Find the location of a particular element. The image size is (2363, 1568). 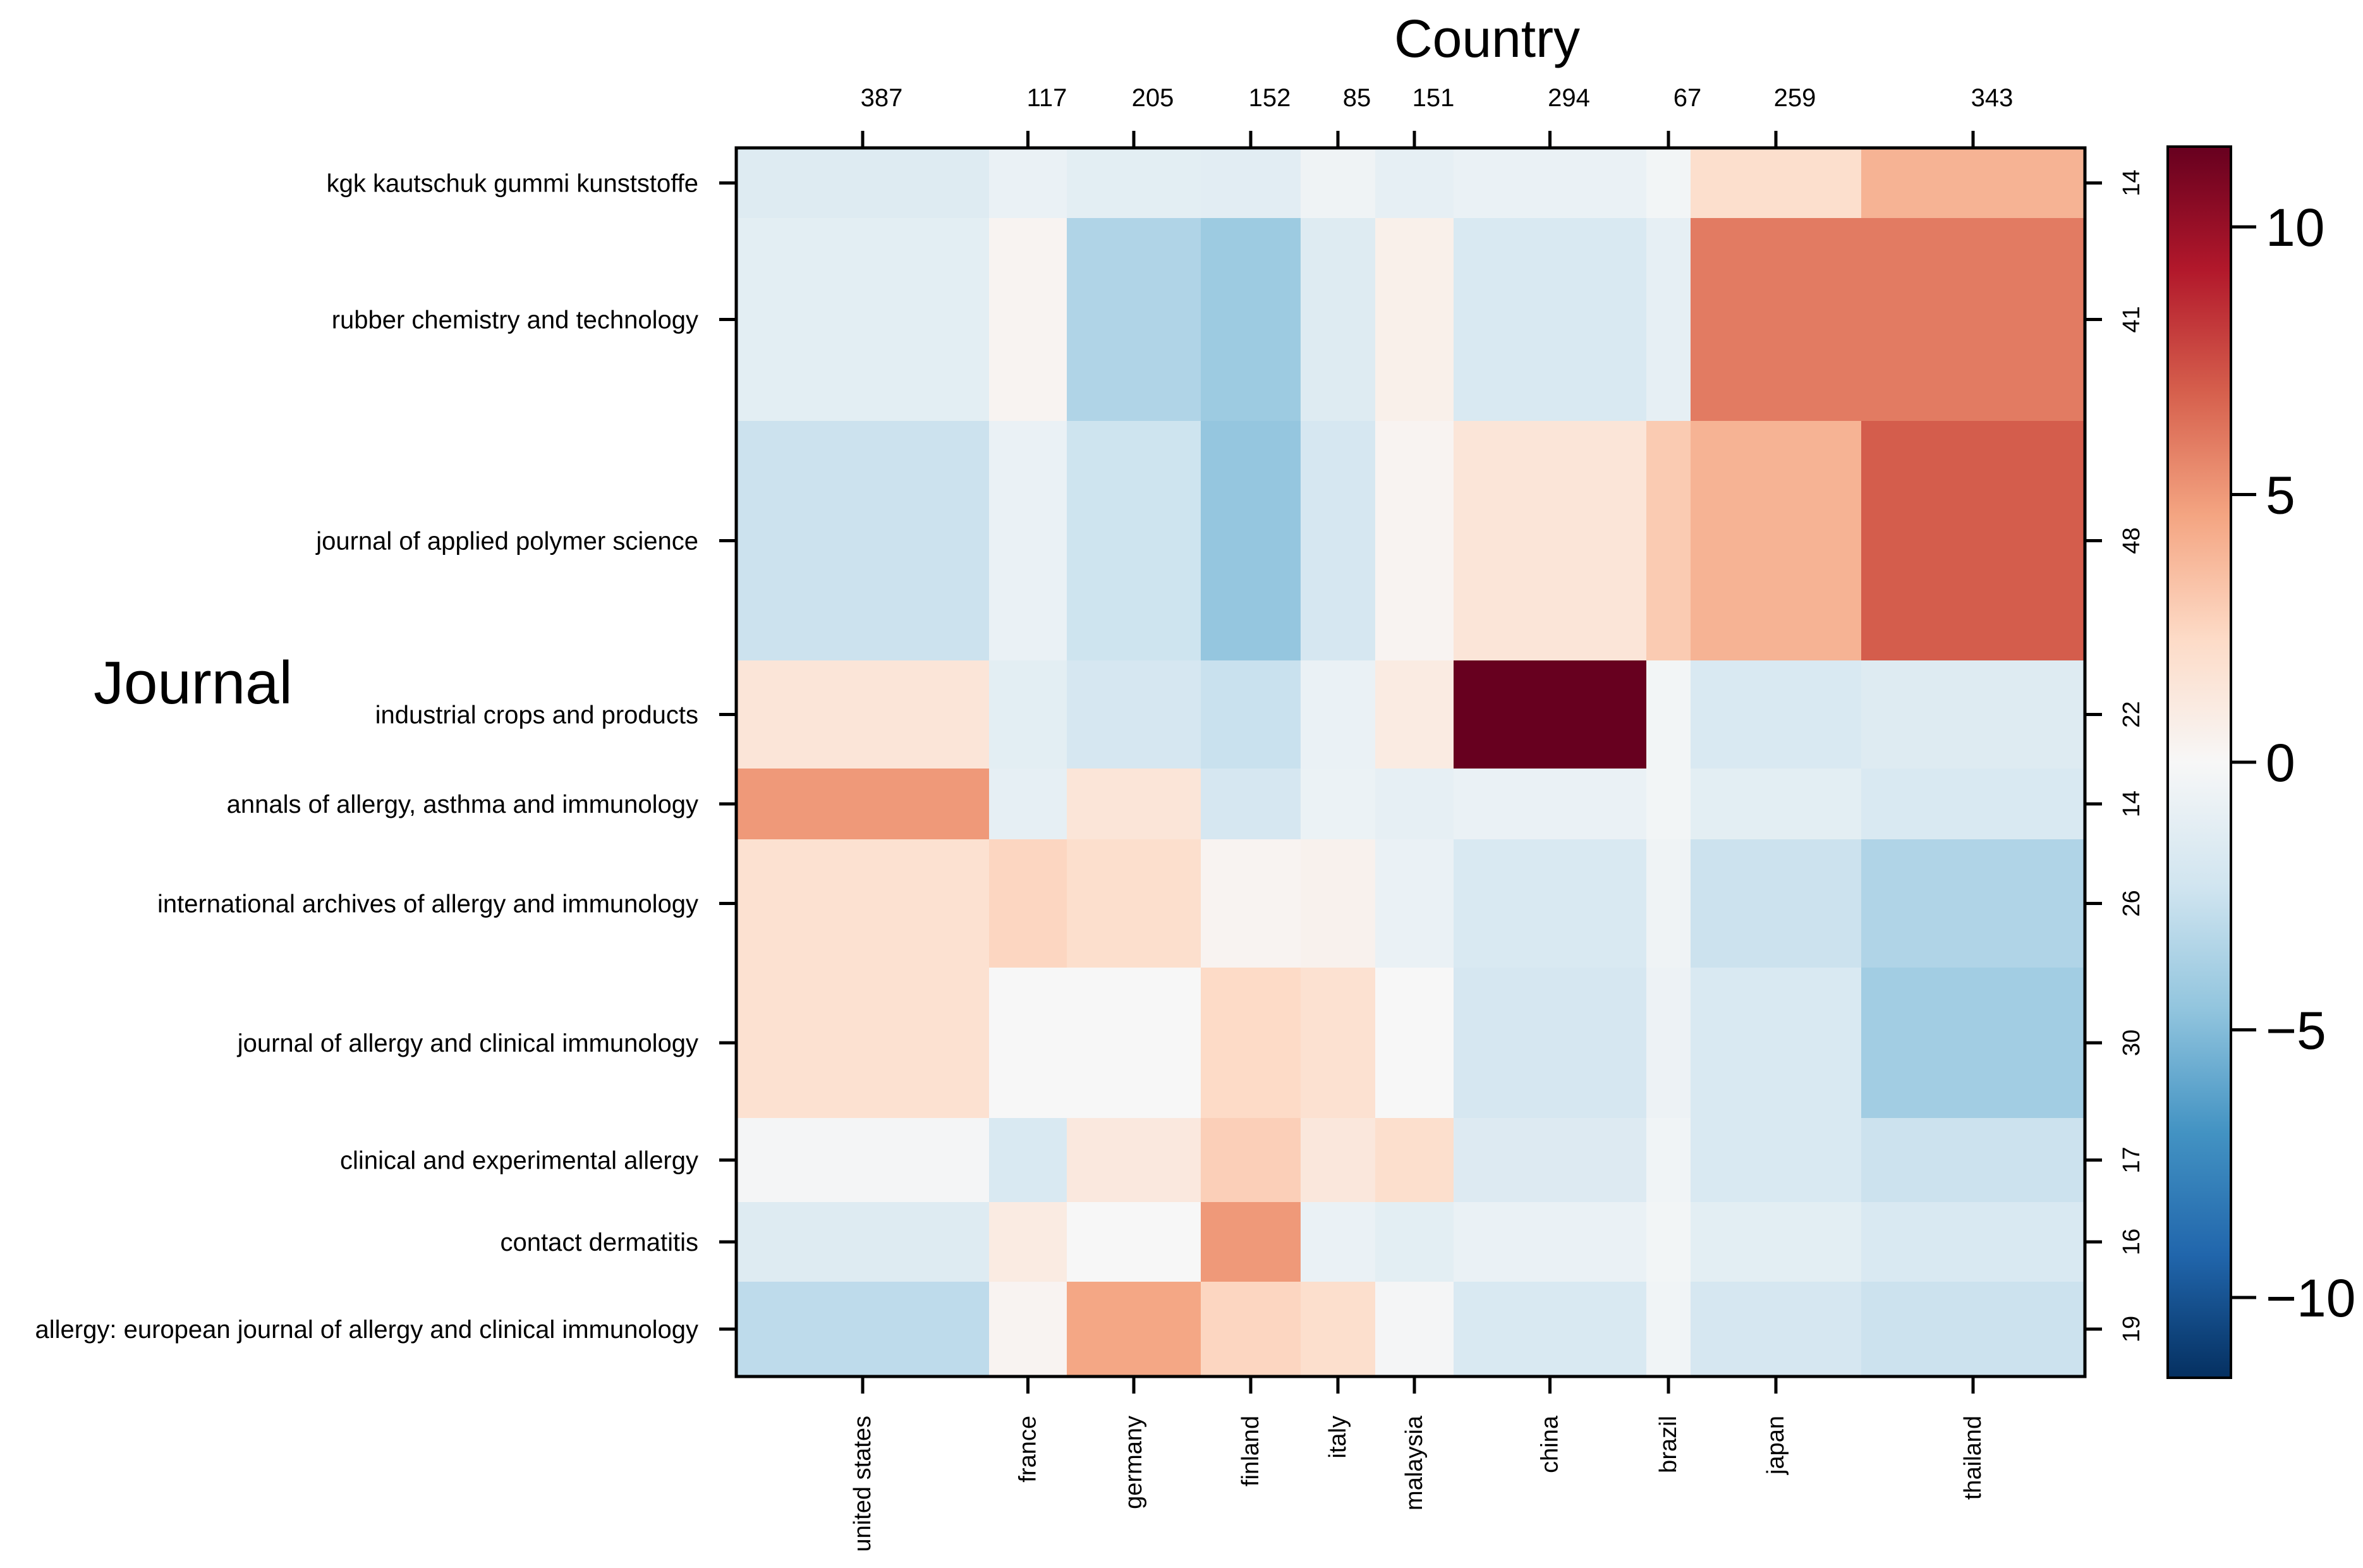

column-total-label: 85 is located at coordinates (1357, 98).